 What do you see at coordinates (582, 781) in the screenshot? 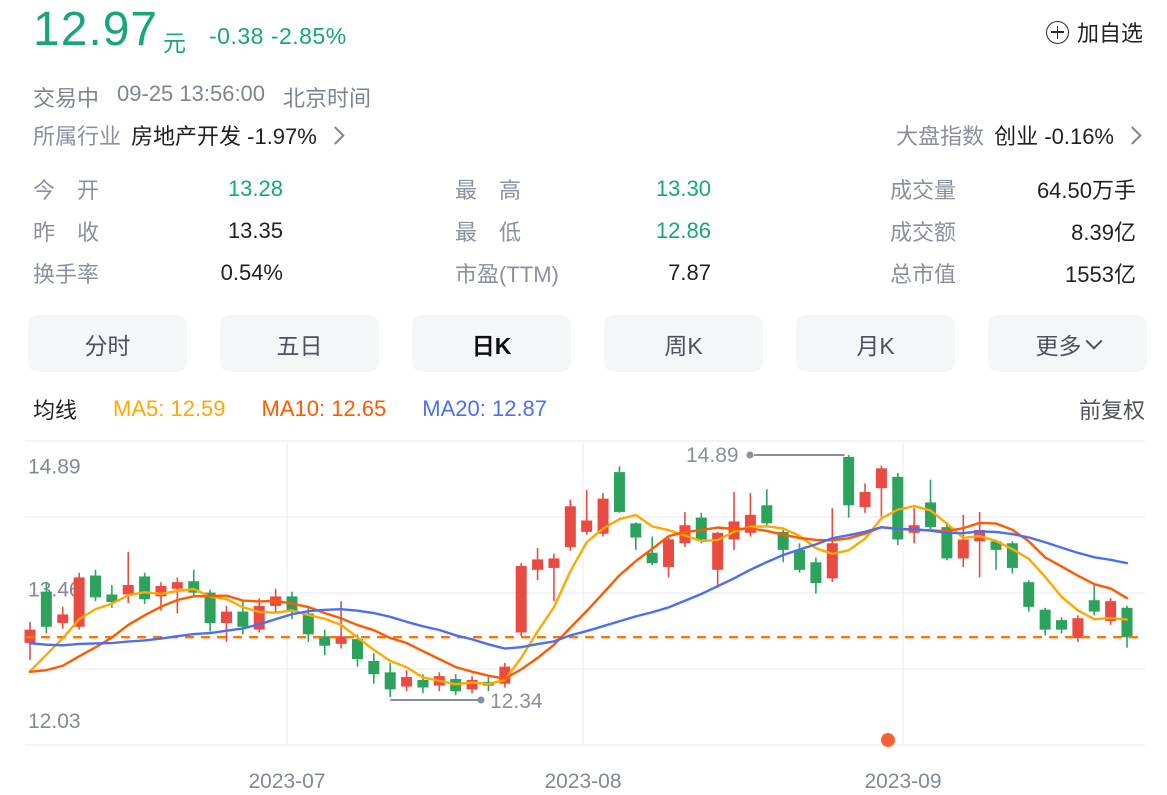
I see `svg-text: 2023-08` at bounding box center [582, 781].